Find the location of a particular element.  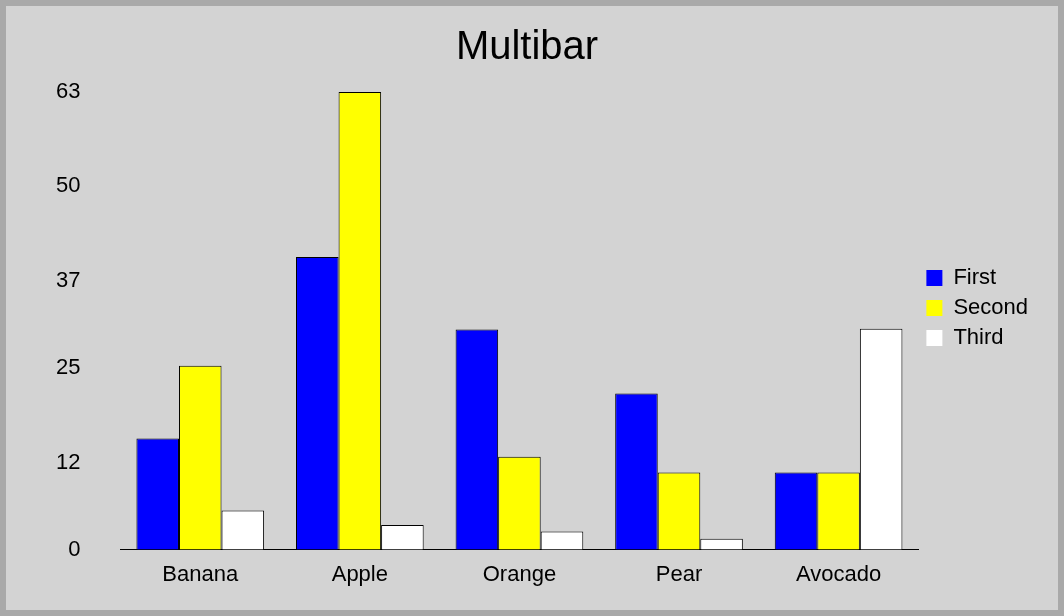

y-tick-label: 0 is located at coordinates (74, 548).